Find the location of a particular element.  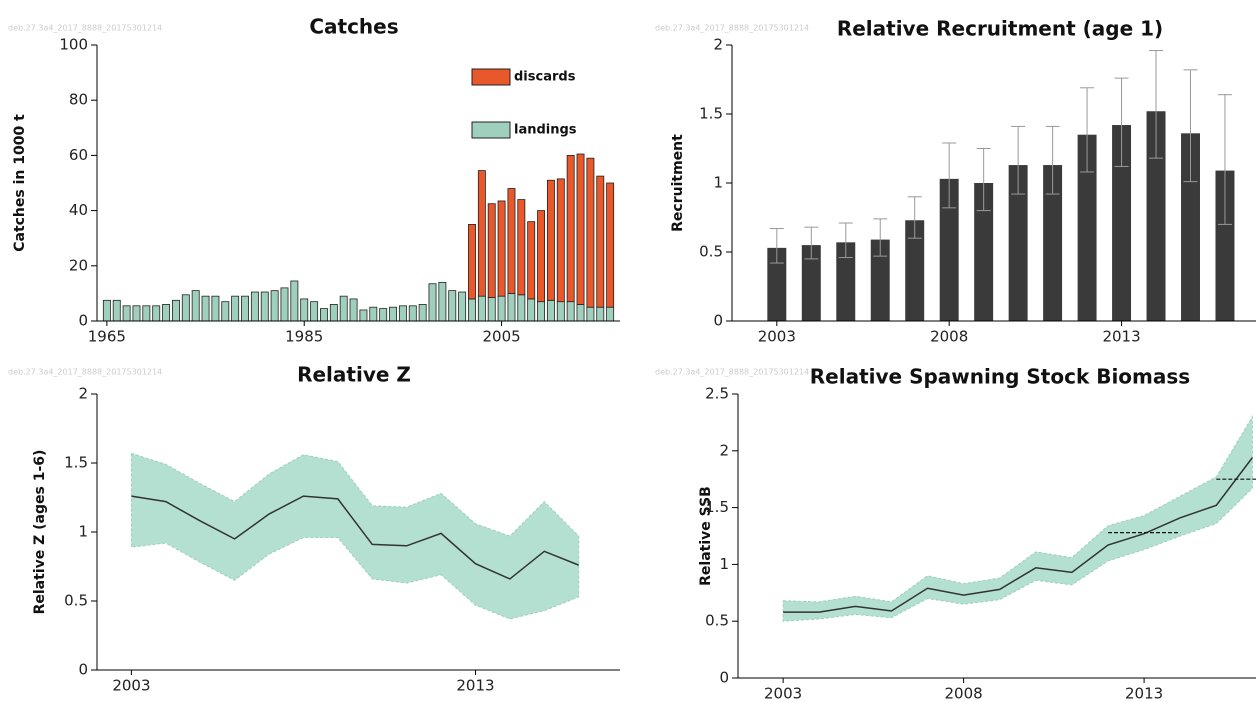

y-axis-label: Catches in 1000 t is located at coordinates (20, 183).